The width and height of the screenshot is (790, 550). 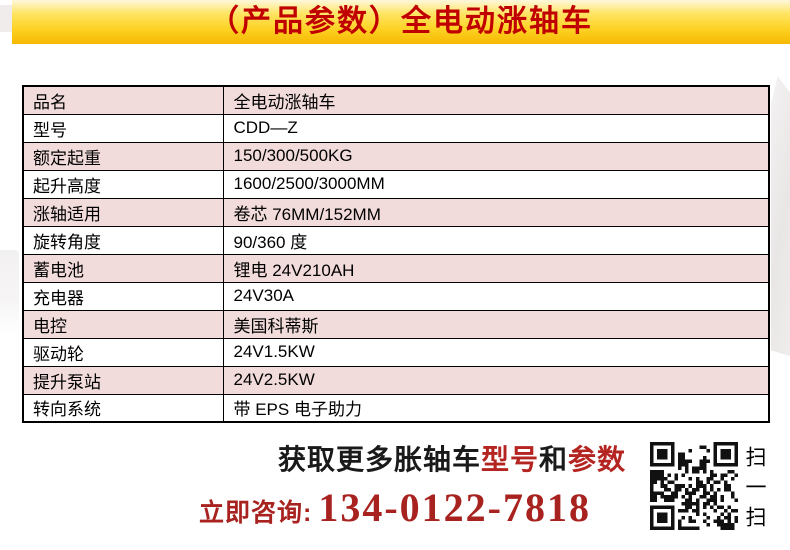 I want to click on spec-label: 型号, so click(x=123, y=128).